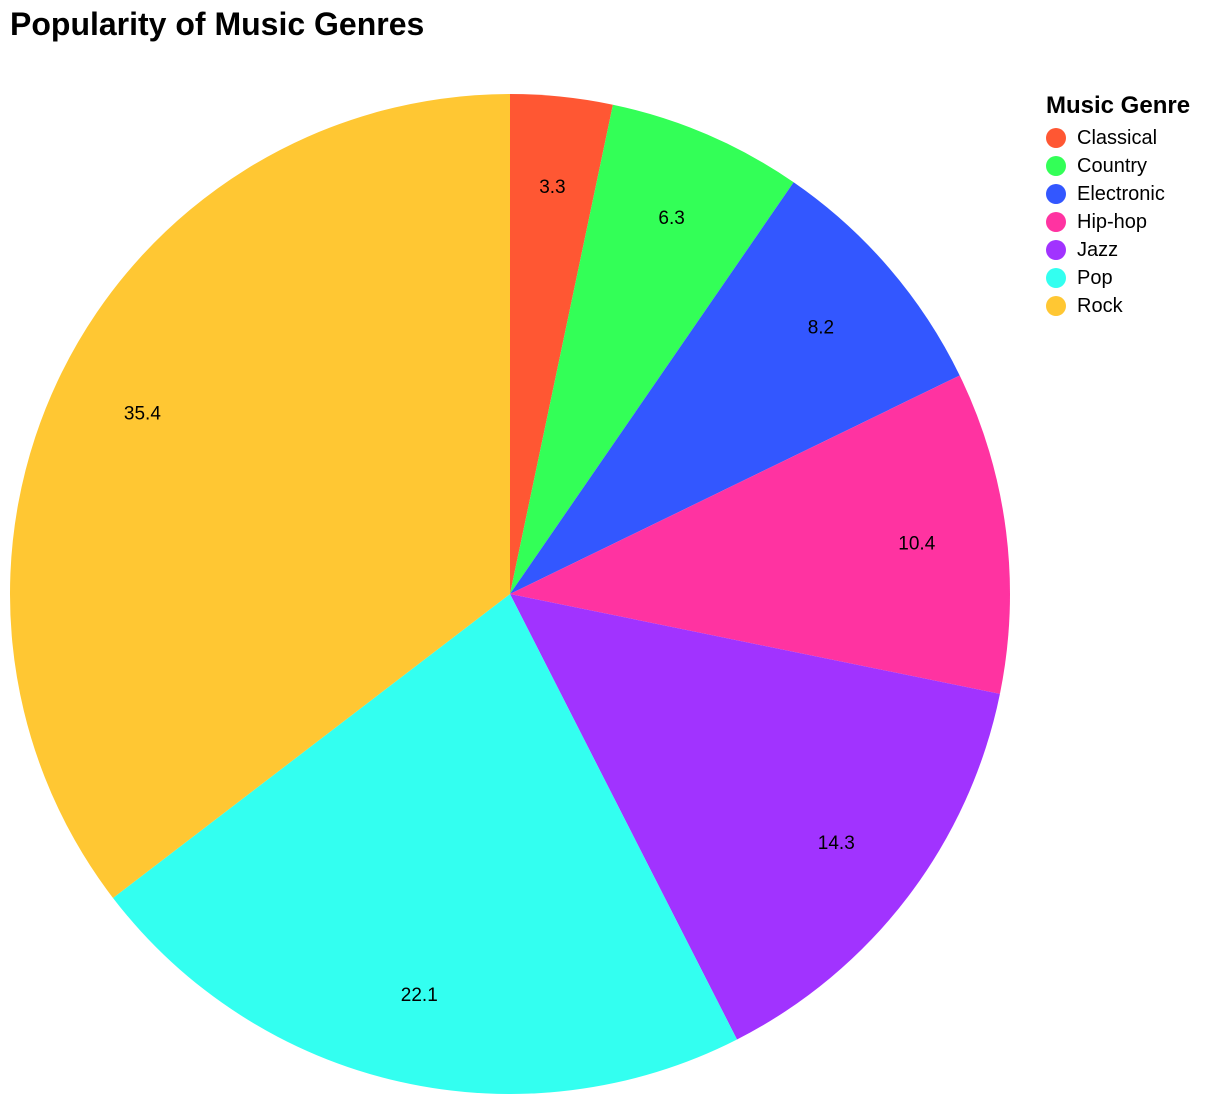  I want to click on slice-value-label: 22.1, so click(419, 995).